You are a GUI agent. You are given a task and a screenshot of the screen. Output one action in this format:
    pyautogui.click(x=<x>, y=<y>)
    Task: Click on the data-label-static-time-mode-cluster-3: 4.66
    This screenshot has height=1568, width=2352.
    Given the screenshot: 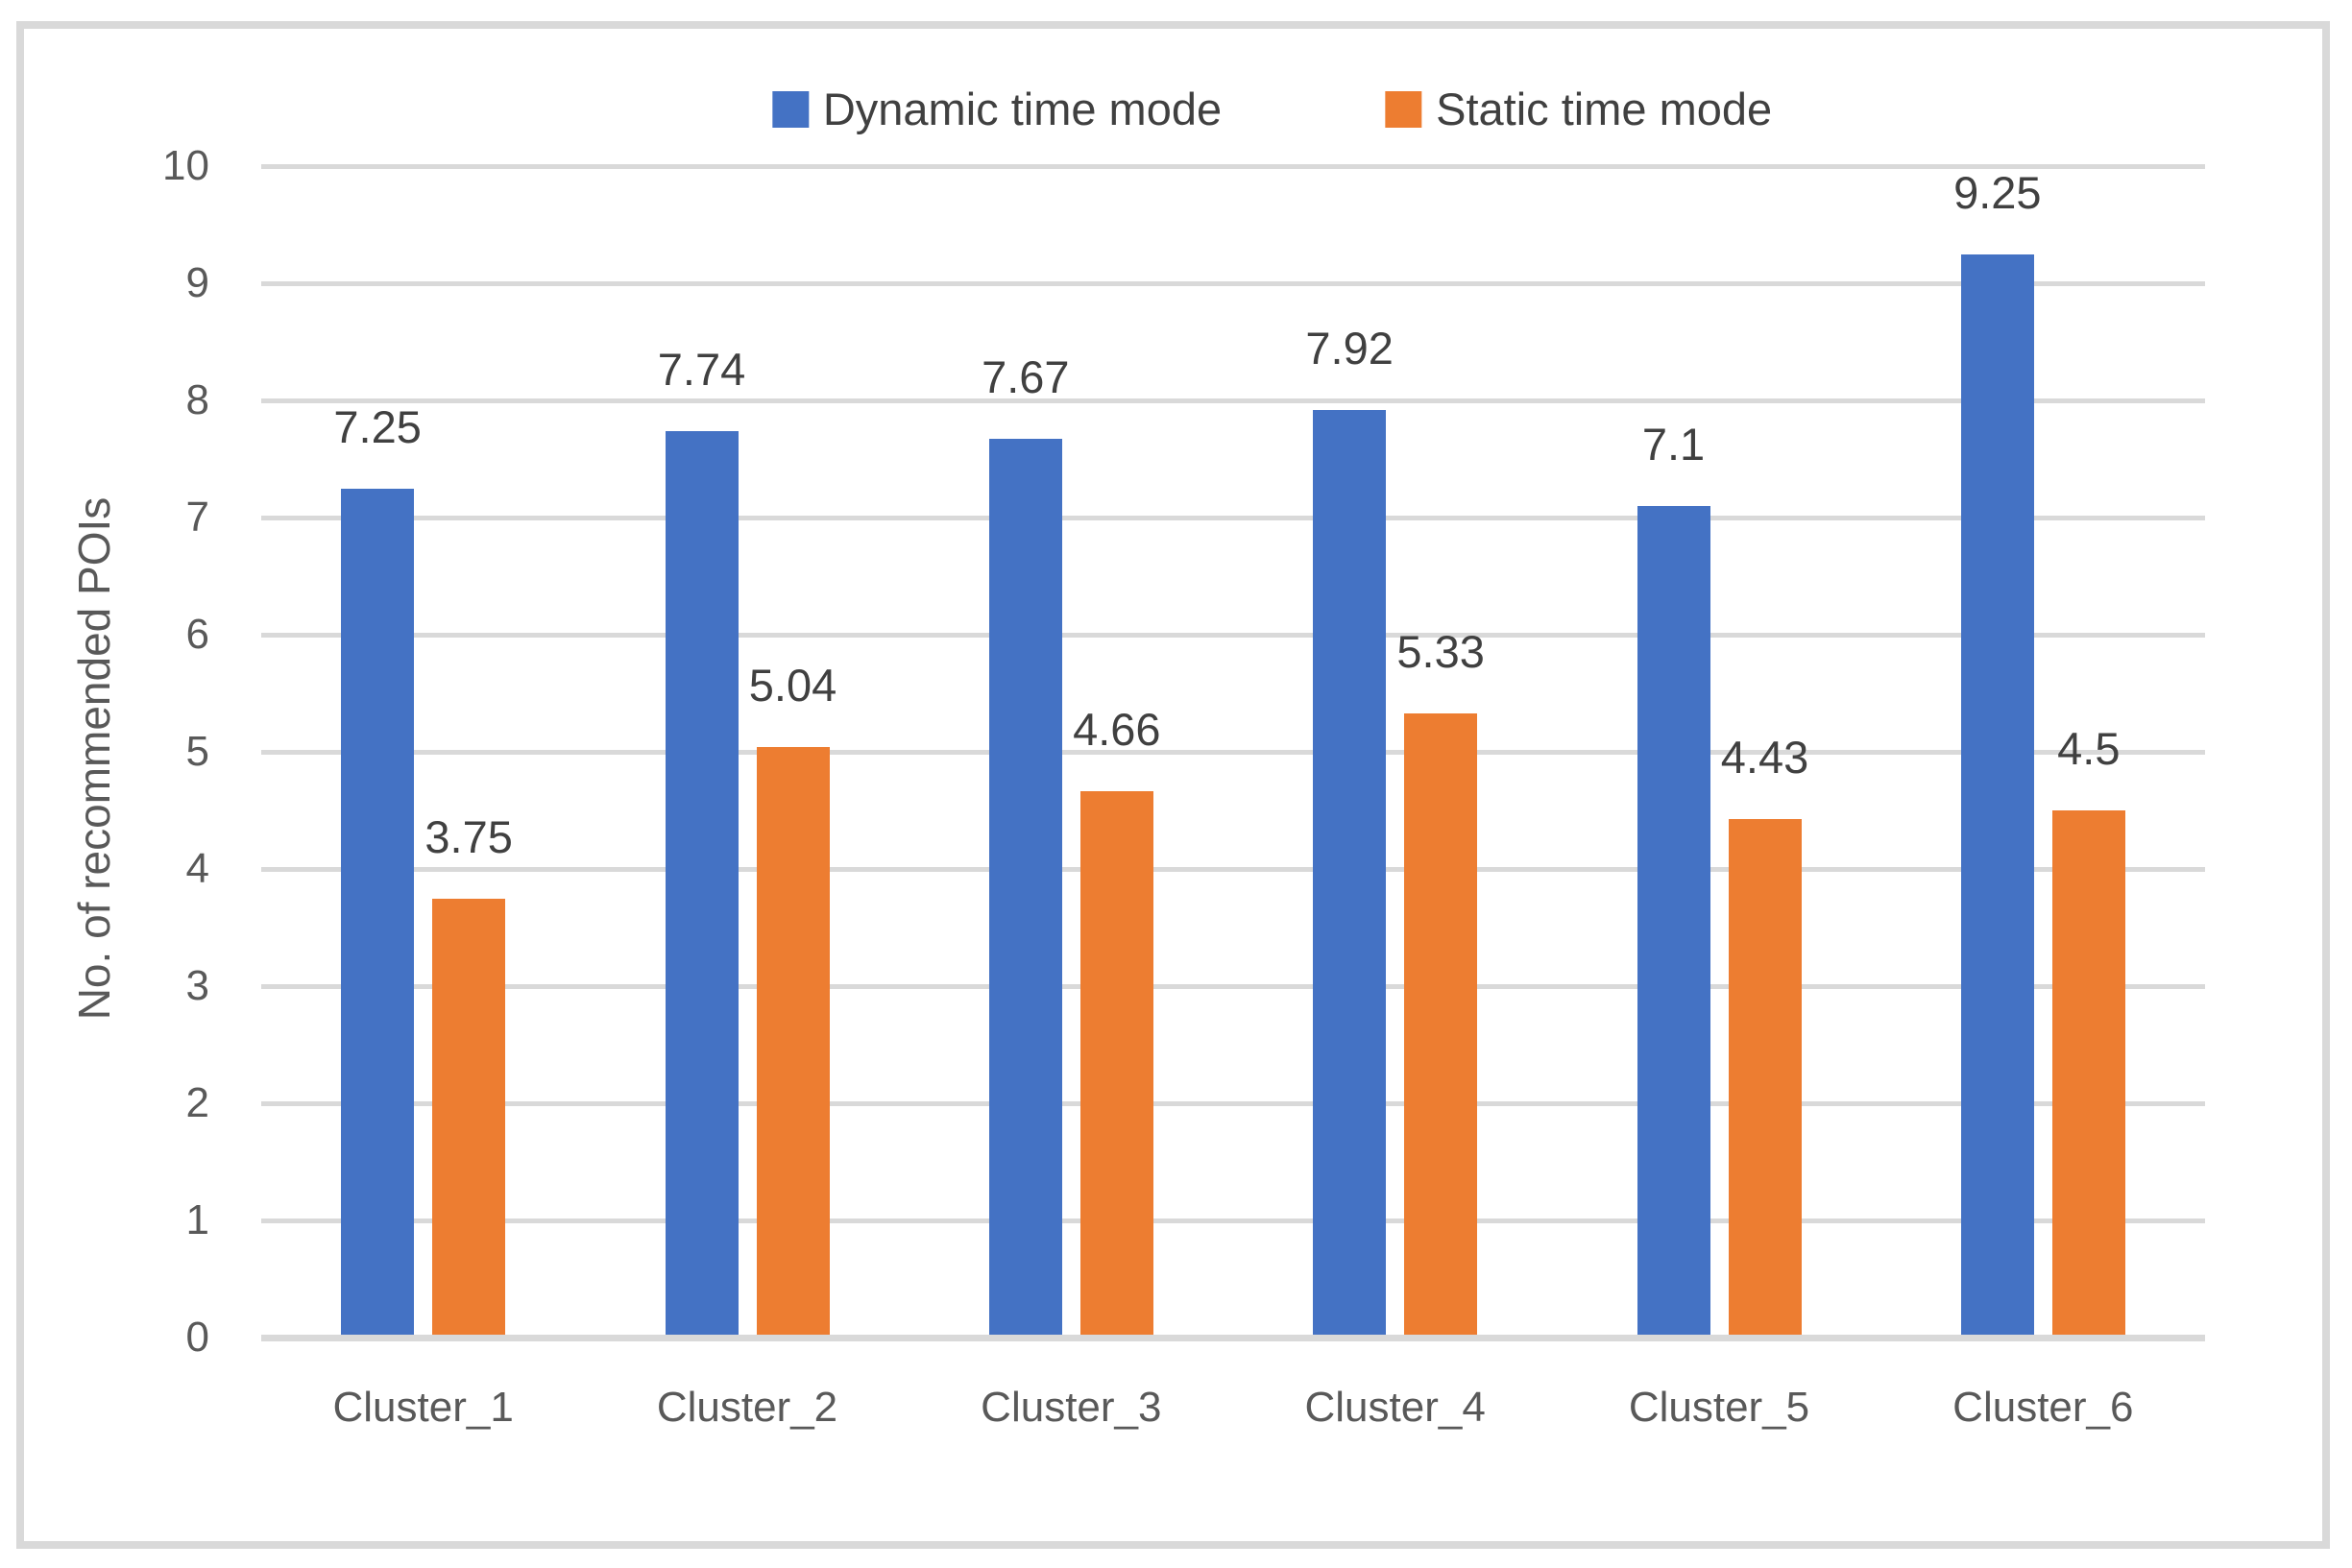 What is the action you would take?
    pyautogui.click(x=1117, y=730)
    